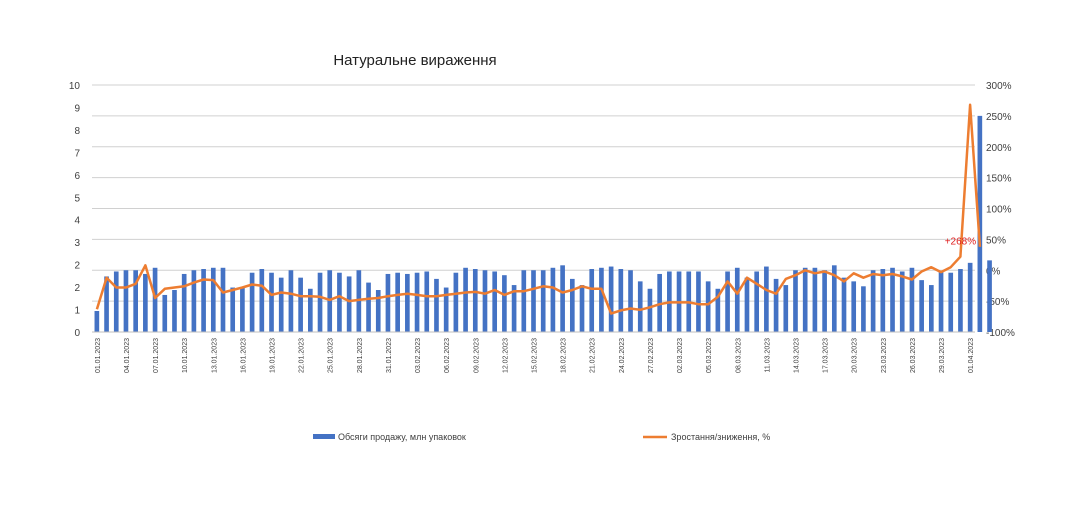 This screenshot has width=1080, height=510. What do you see at coordinates (360, 355) in the screenshot?
I see `x-tick-label: 28.01.2023` at bounding box center [360, 355].